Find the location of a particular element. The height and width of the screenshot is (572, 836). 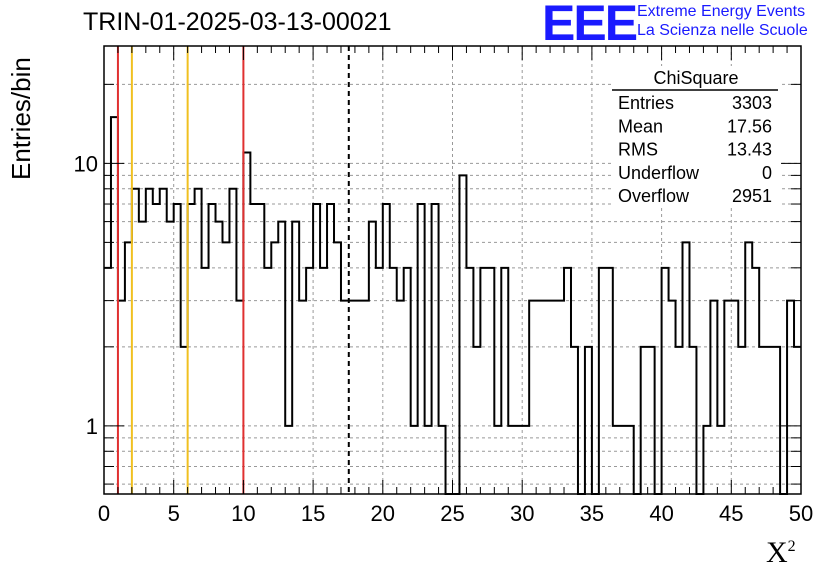

x-tick-label: 45 is located at coordinates (731, 513).